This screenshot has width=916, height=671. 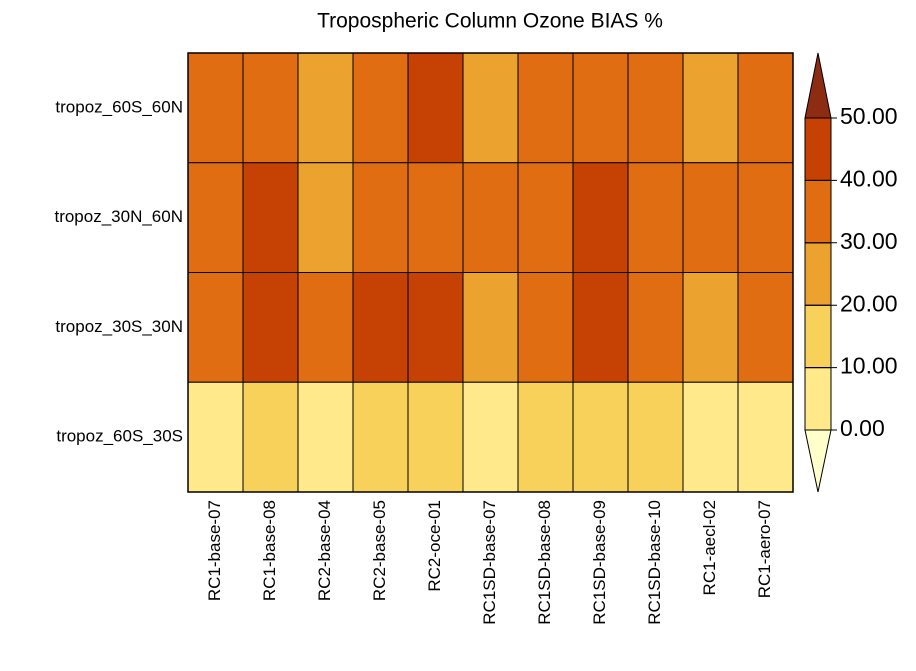 I want to click on x-tick-label: RC2-base-05, so click(x=379, y=550).